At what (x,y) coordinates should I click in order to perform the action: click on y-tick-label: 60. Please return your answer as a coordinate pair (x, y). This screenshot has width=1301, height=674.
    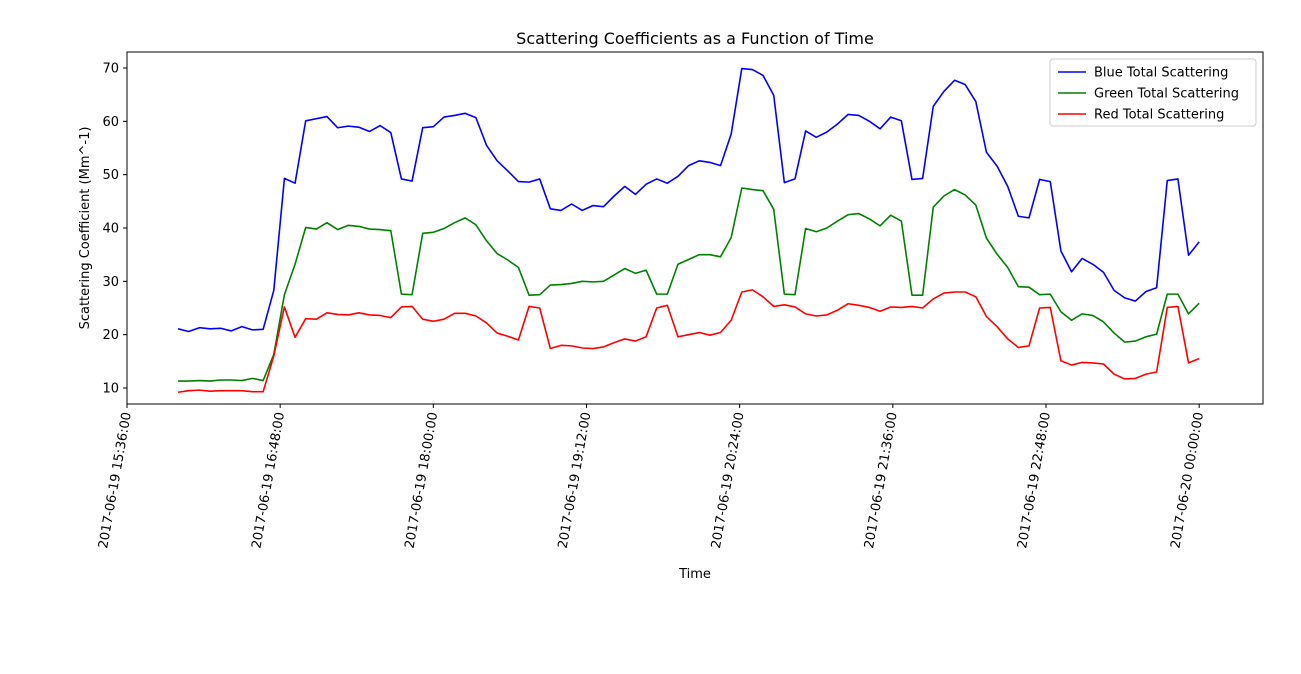
    Looking at the image, I should click on (110, 122).